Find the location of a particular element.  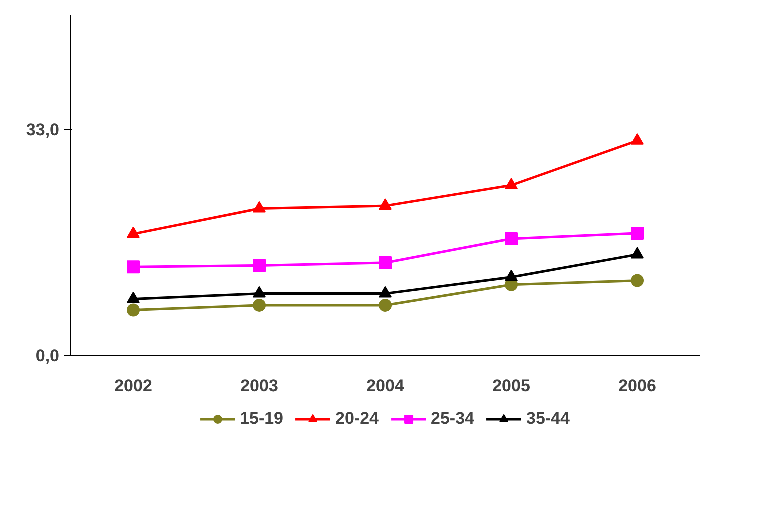

x-tick-label: 2002 is located at coordinates (133, 386).